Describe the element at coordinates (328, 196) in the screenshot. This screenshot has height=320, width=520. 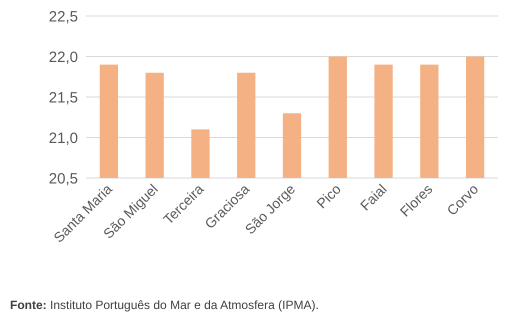
I see `x-tick-label: Pico` at that location.